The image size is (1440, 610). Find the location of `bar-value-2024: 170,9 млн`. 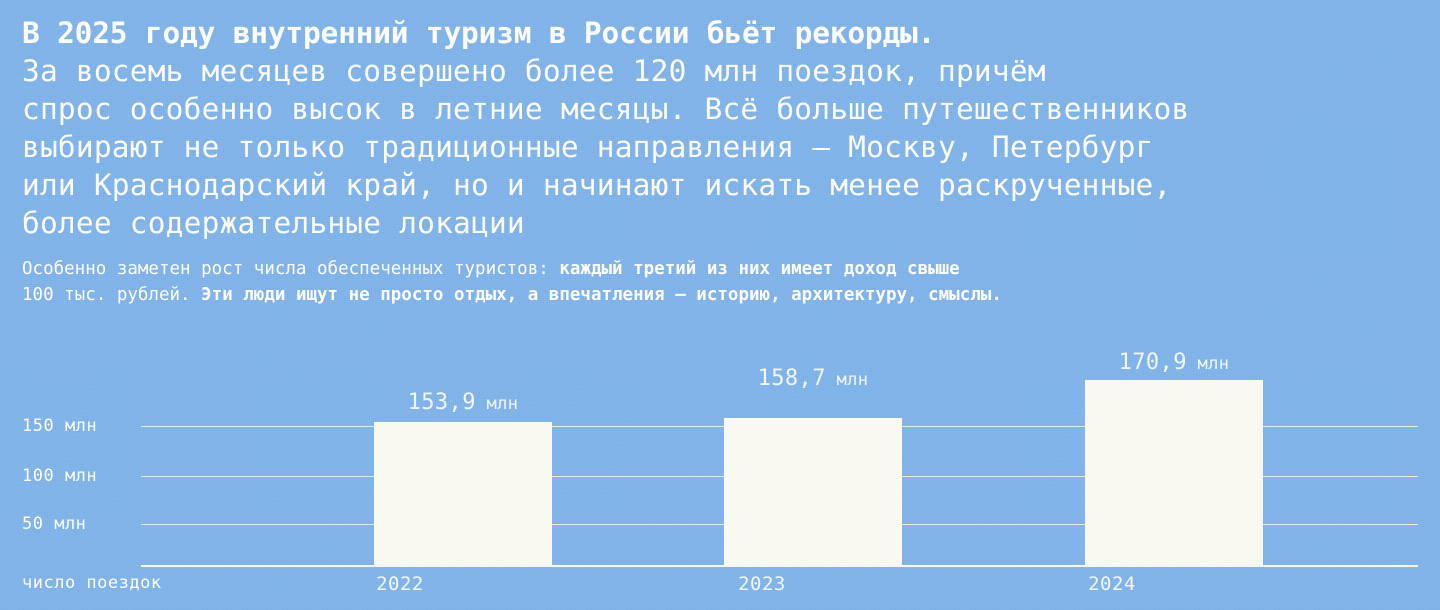

bar-value-2024: 170,9 млн is located at coordinates (1174, 362).